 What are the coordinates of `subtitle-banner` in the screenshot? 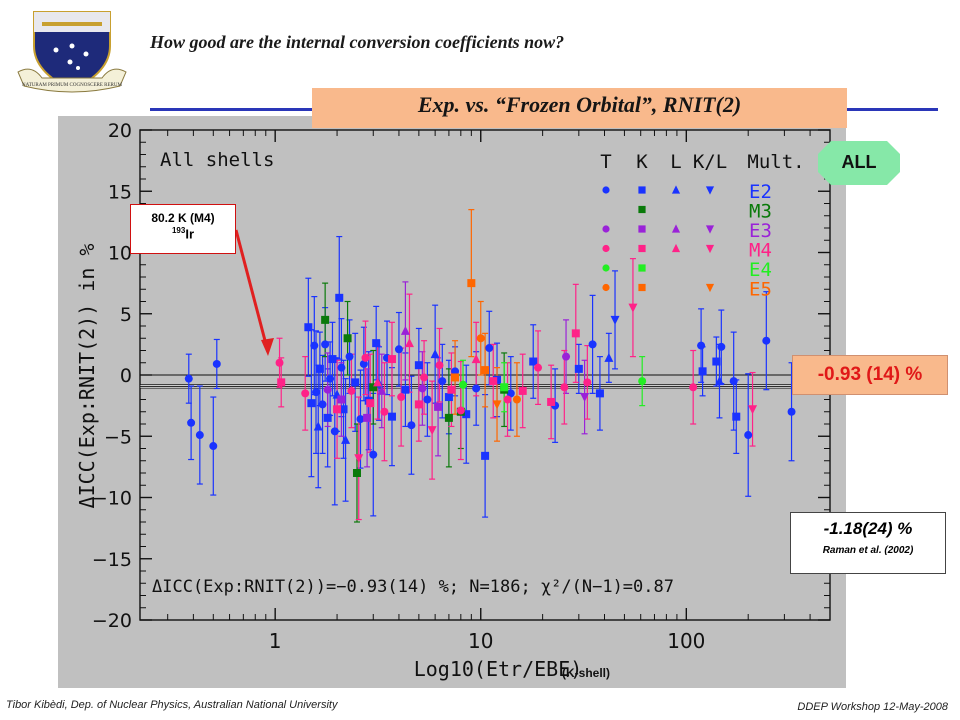 It's located at (579, 108).